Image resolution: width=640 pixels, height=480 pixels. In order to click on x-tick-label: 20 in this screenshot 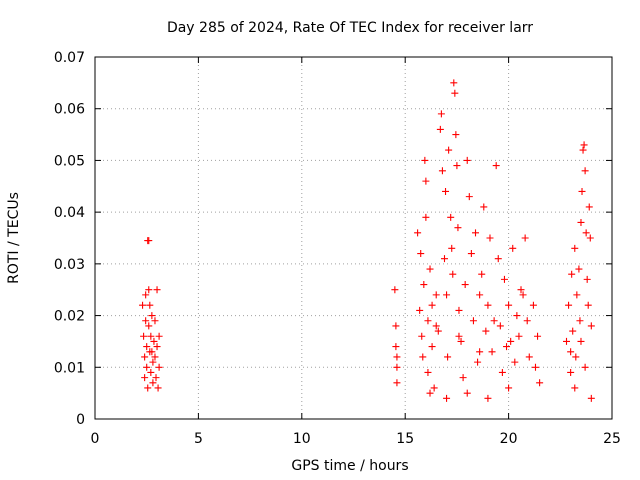, I will do `click(509, 439)`.